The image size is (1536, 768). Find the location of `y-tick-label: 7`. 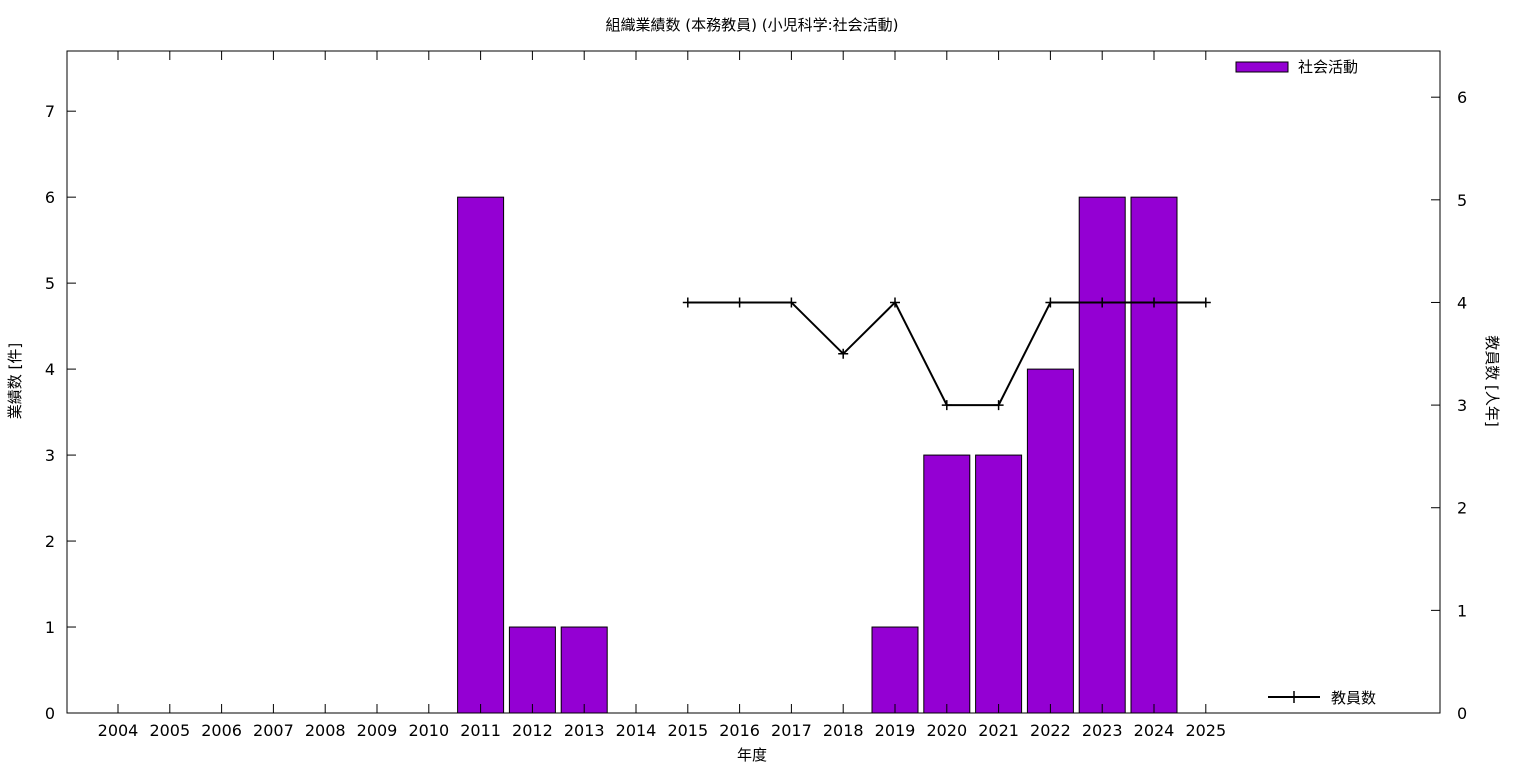

y-tick-label: 7 is located at coordinates (50, 111).